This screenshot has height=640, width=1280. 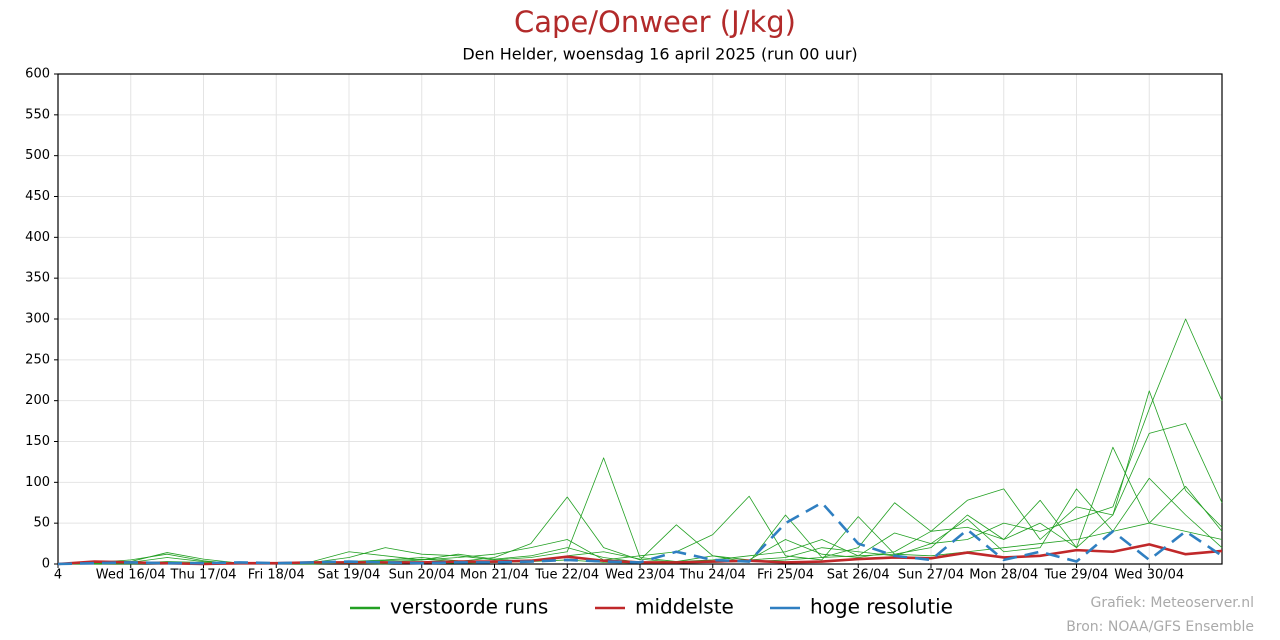 What do you see at coordinates (37, 319) in the screenshot?
I see `y-tick-label: 300` at bounding box center [37, 319].